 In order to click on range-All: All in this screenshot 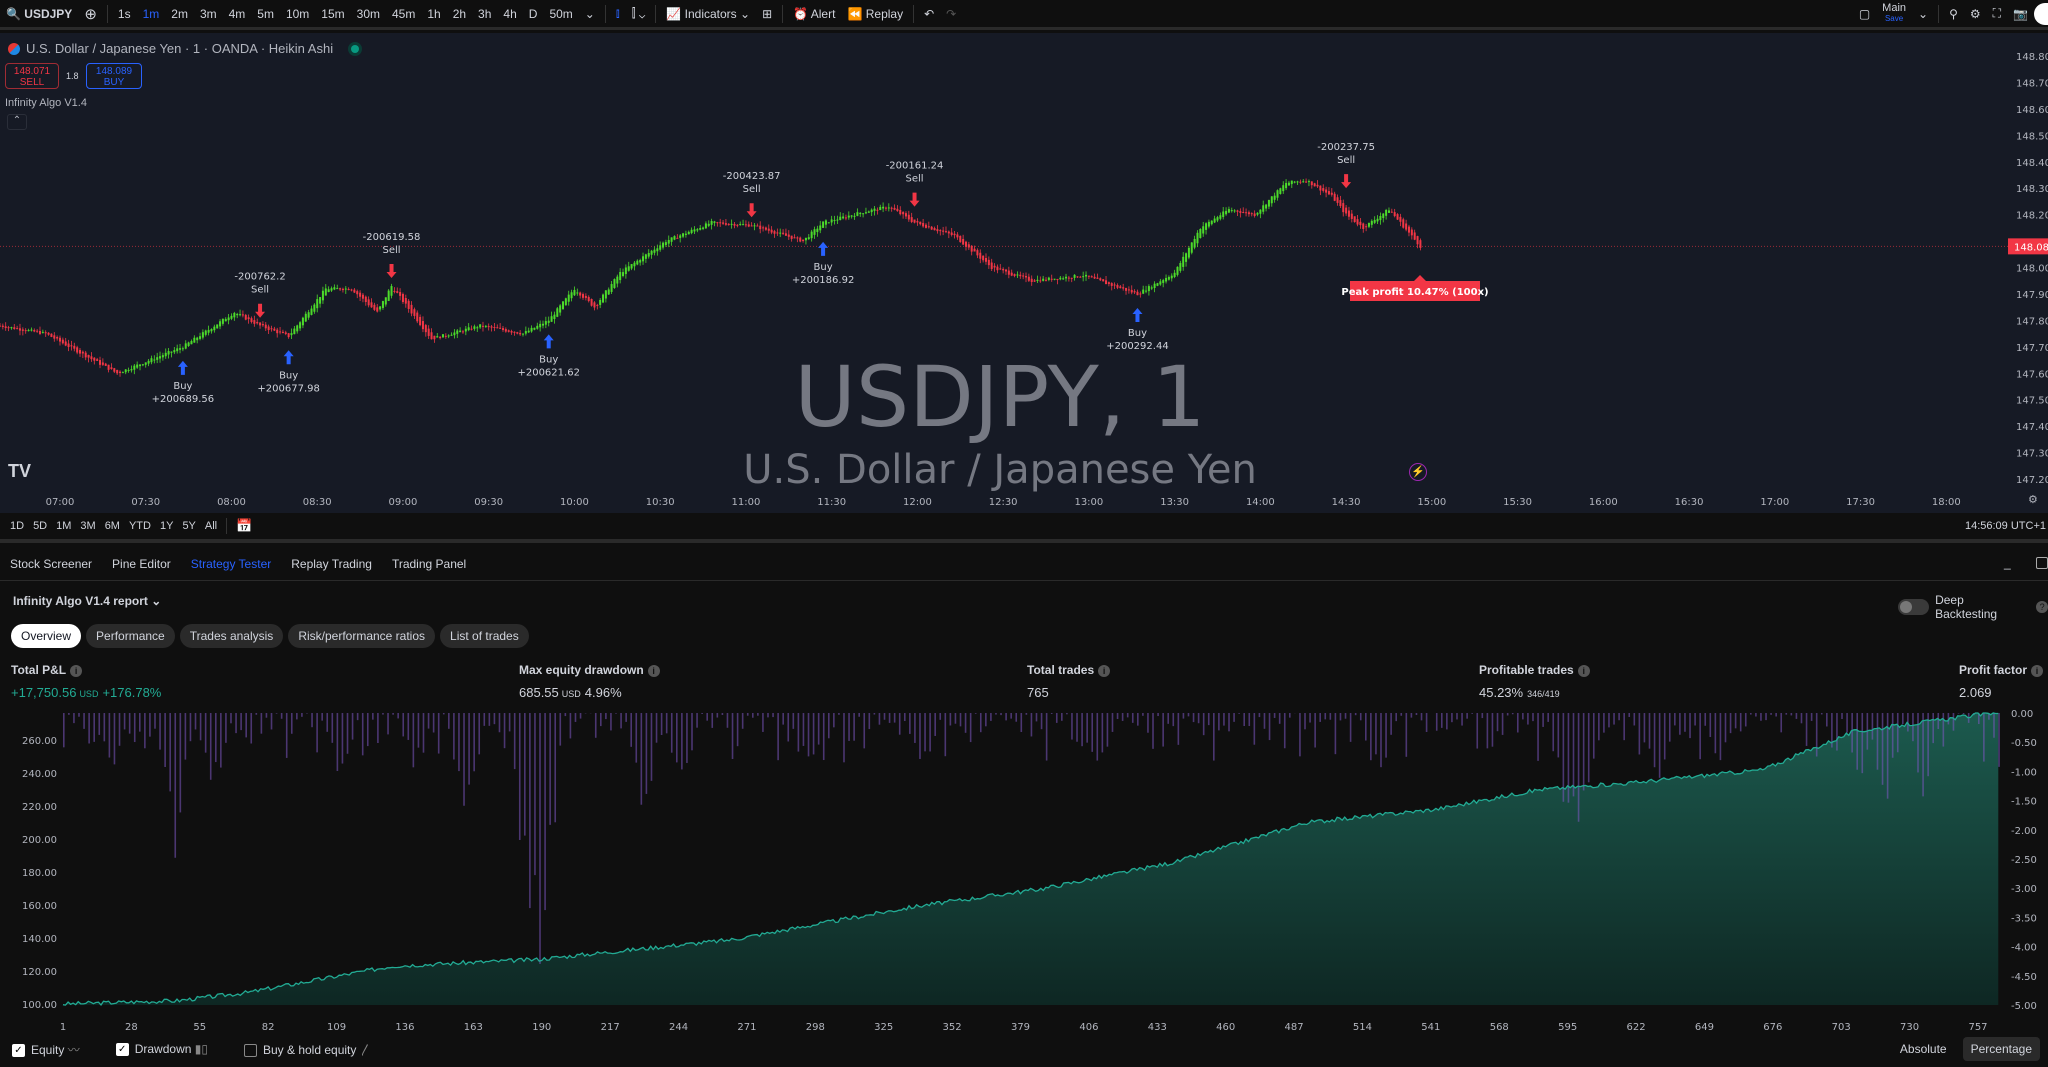, I will do `click(211, 526)`.